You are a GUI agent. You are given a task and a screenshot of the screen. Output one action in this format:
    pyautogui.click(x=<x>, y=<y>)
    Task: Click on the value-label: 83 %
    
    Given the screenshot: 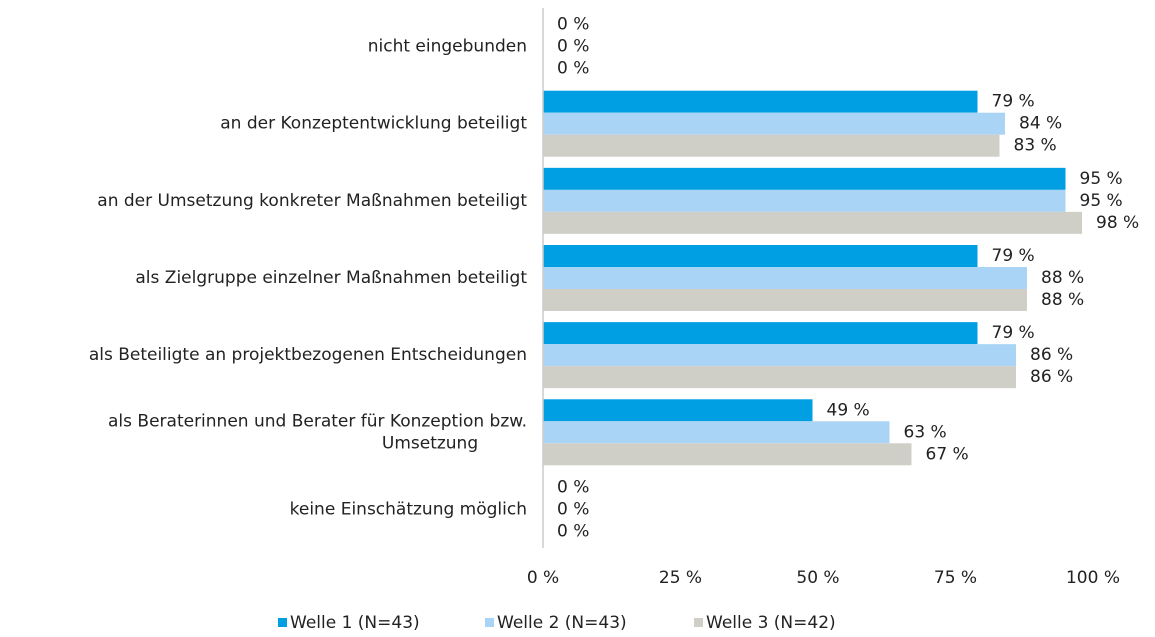 What is the action you would take?
    pyautogui.click(x=1035, y=146)
    